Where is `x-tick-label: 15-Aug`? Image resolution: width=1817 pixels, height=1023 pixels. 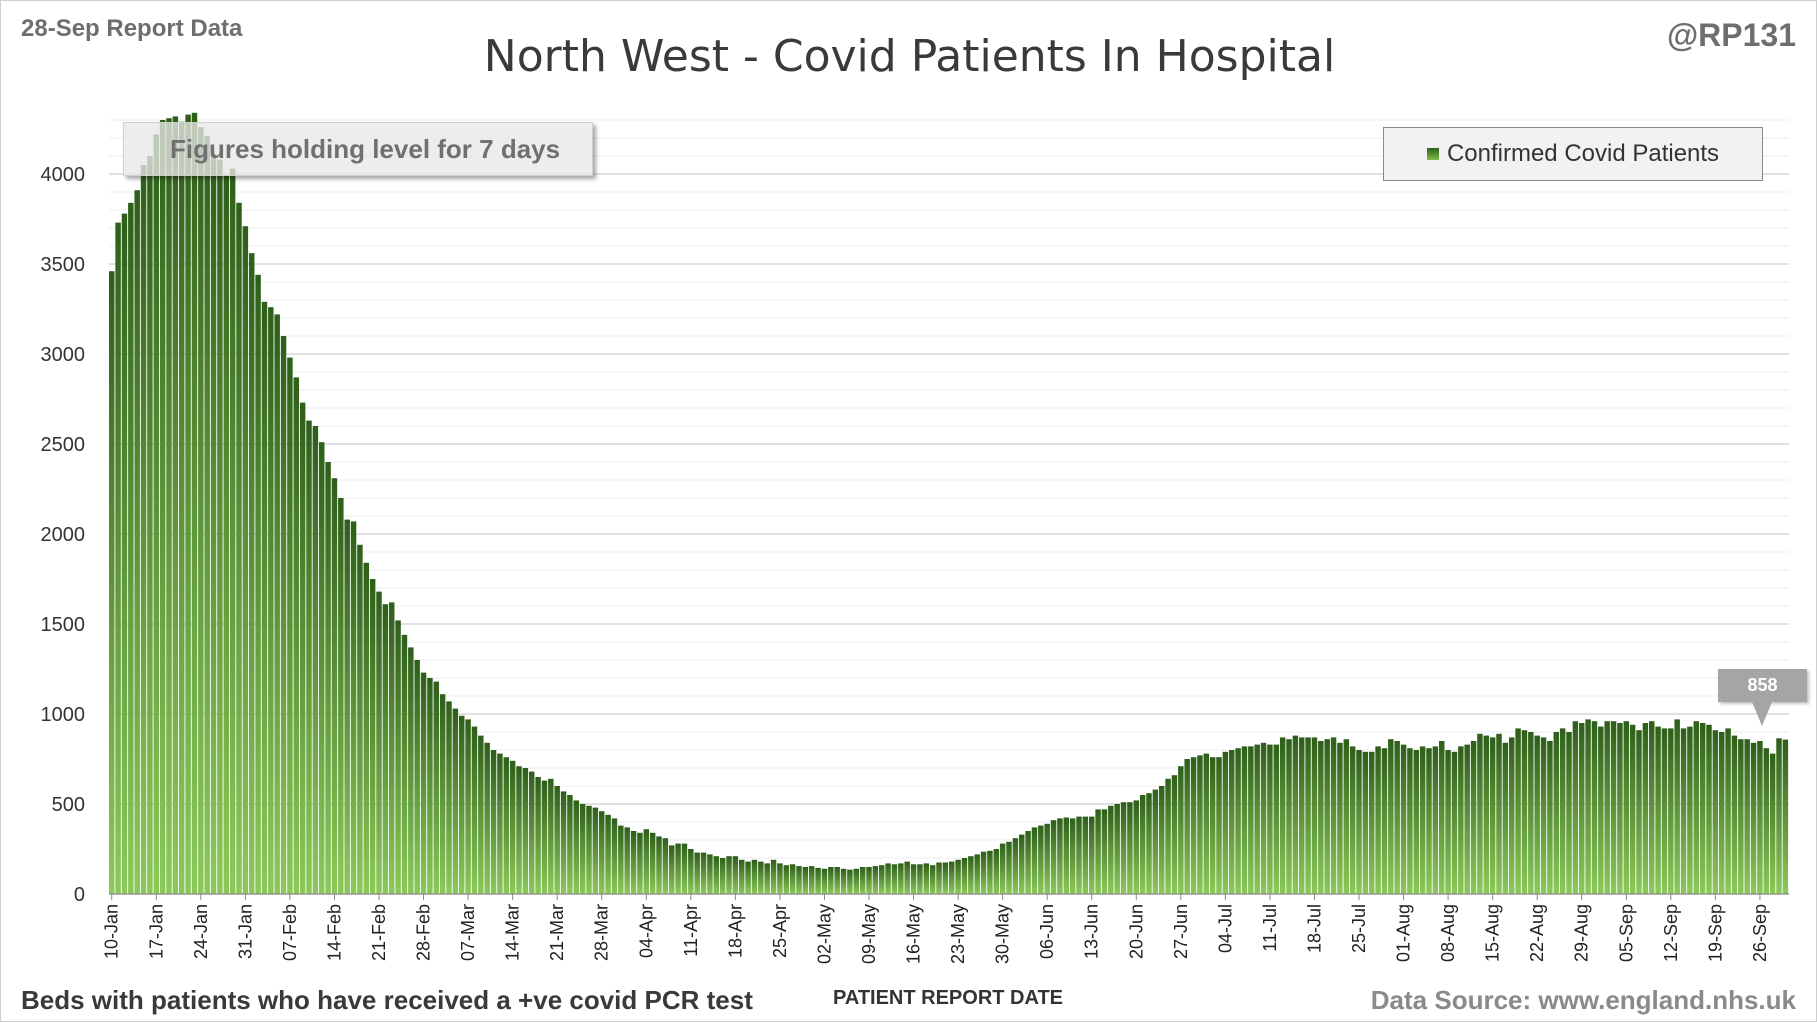
x-tick-label: 15-Aug is located at coordinates (1493, 933).